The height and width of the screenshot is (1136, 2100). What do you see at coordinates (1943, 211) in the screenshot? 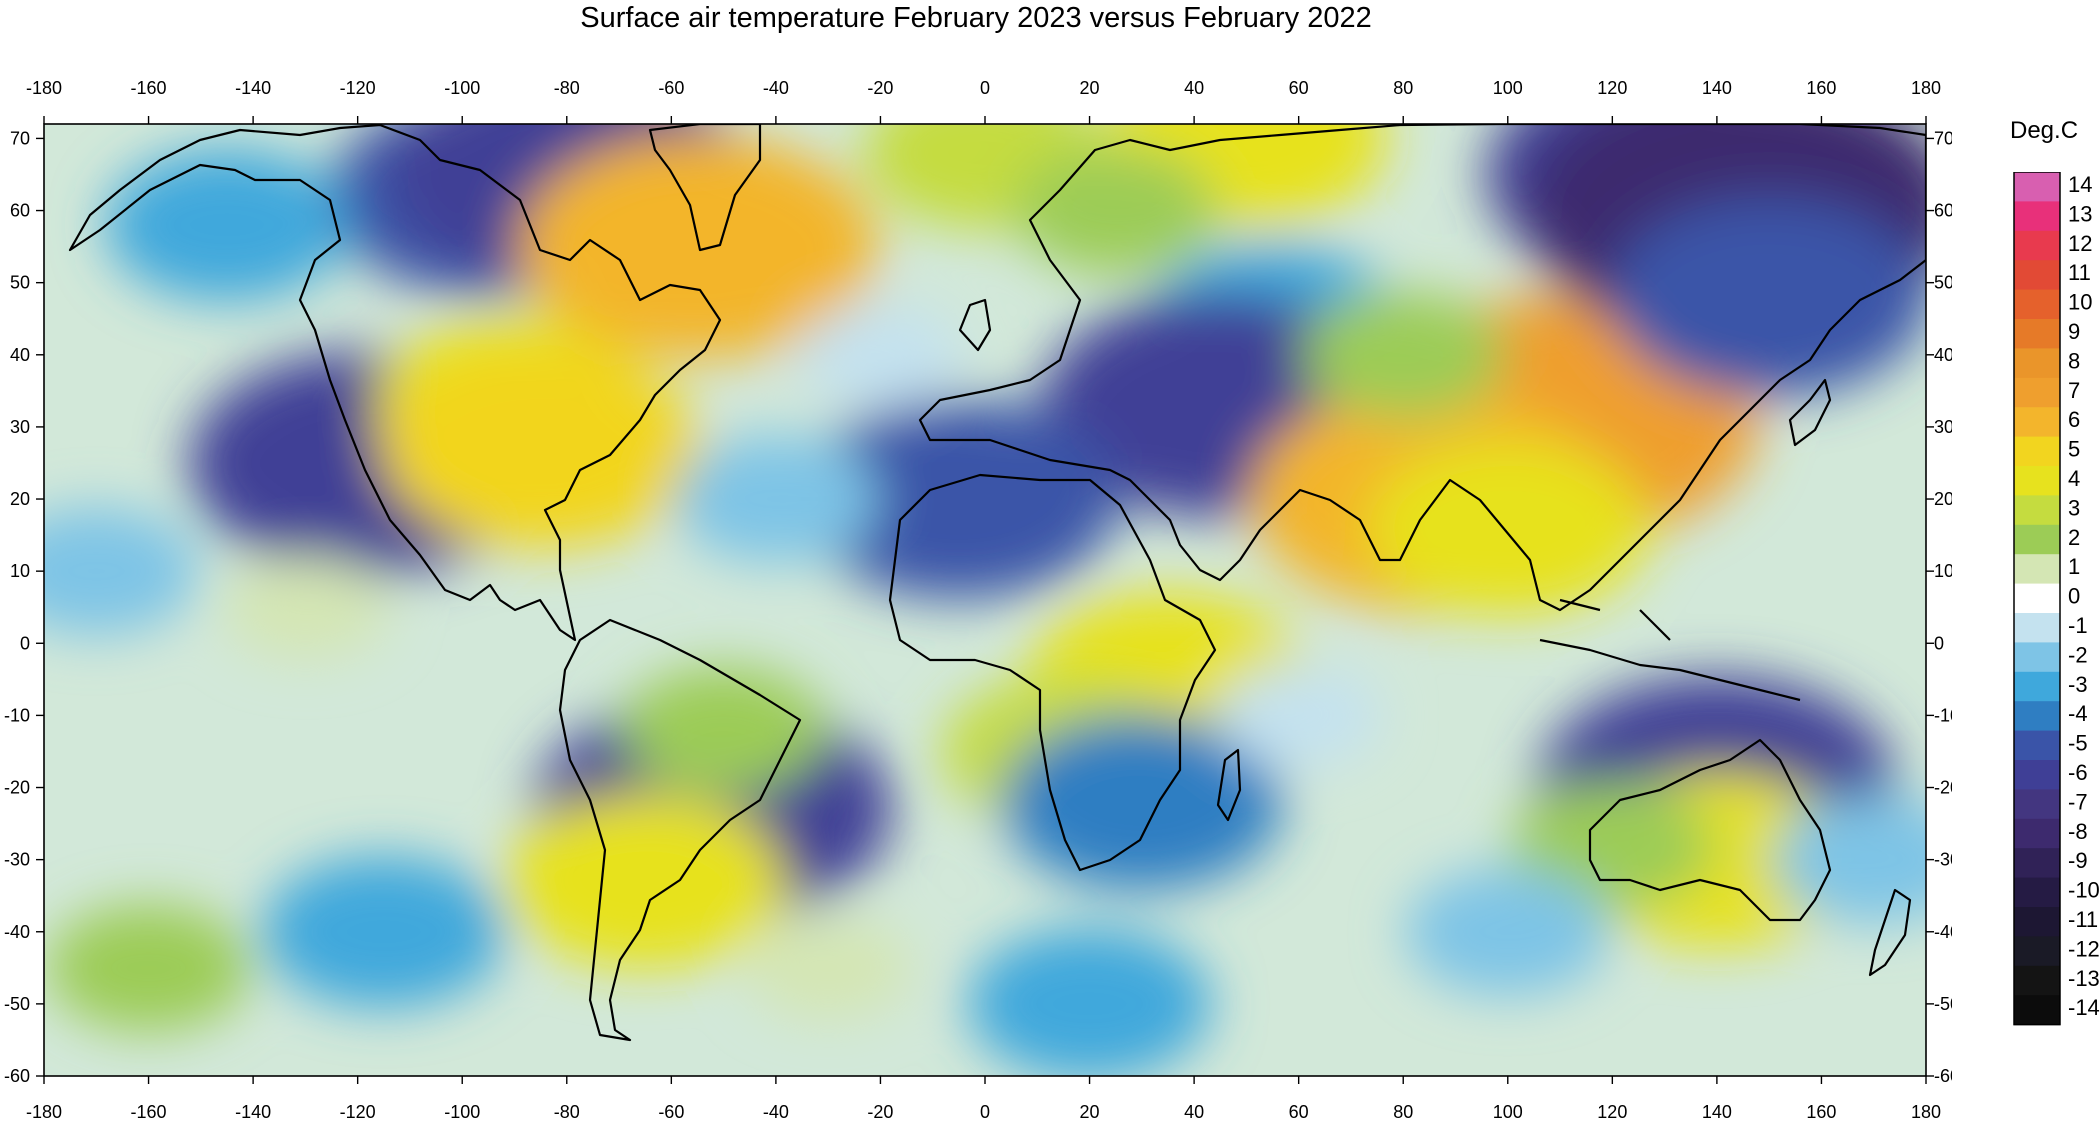
I see `y-tick-label-right: 60` at bounding box center [1943, 211].